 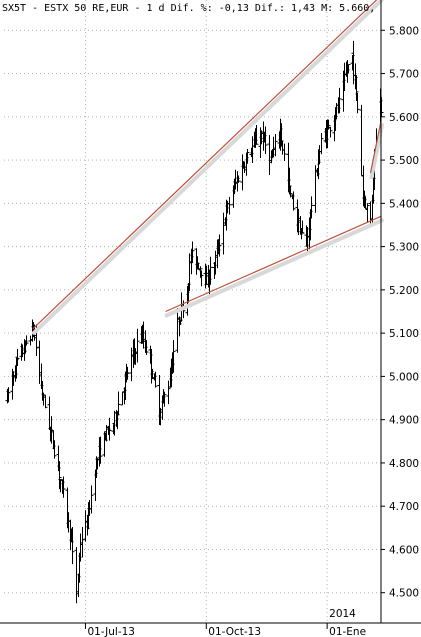 I want to click on x-axis-labels: 01-Jul-13 01-Oct-13 01-Ene 2014, so click(x=226, y=622).